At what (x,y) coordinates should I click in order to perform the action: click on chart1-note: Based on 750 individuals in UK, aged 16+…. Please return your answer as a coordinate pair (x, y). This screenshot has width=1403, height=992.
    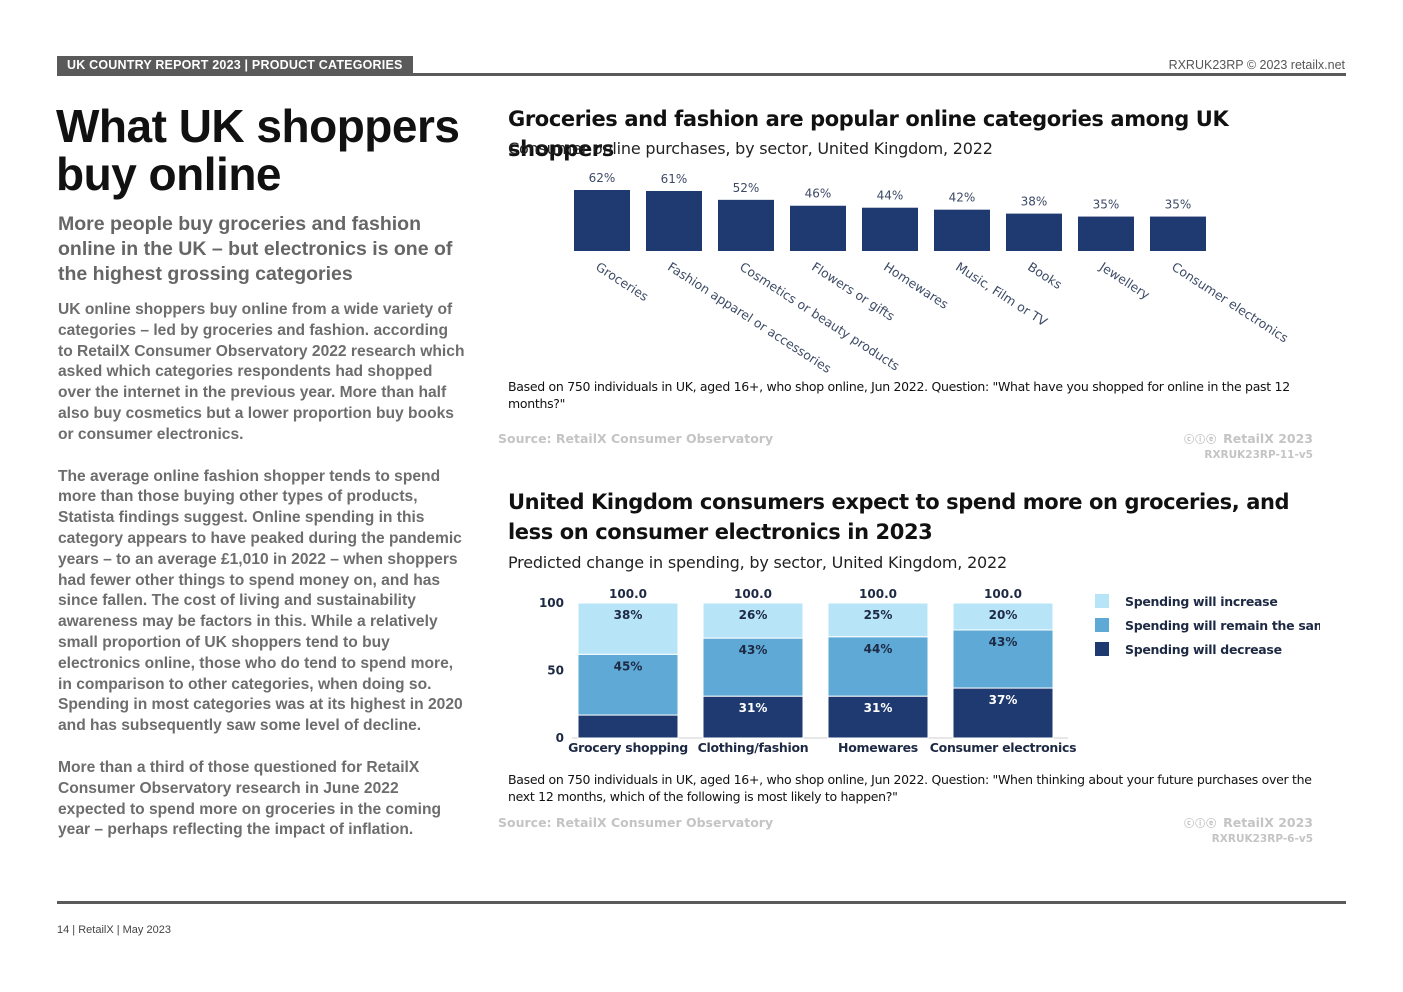
    Looking at the image, I should click on (899, 395).